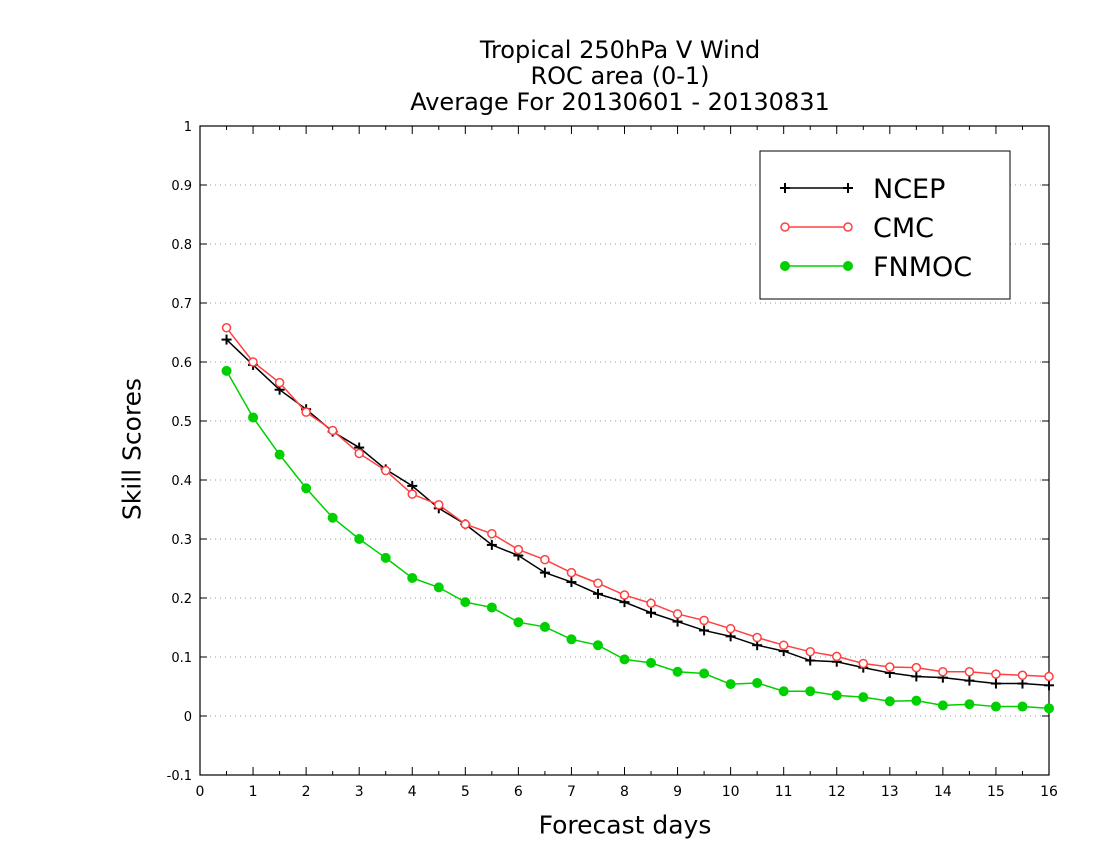 The width and height of the screenshot is (1100, 850). What do you see at coordinates (620, 76) in the screenshot?
I see `chart-title-line-2: ROC area (0-1)` at bounding box center [620, 76].